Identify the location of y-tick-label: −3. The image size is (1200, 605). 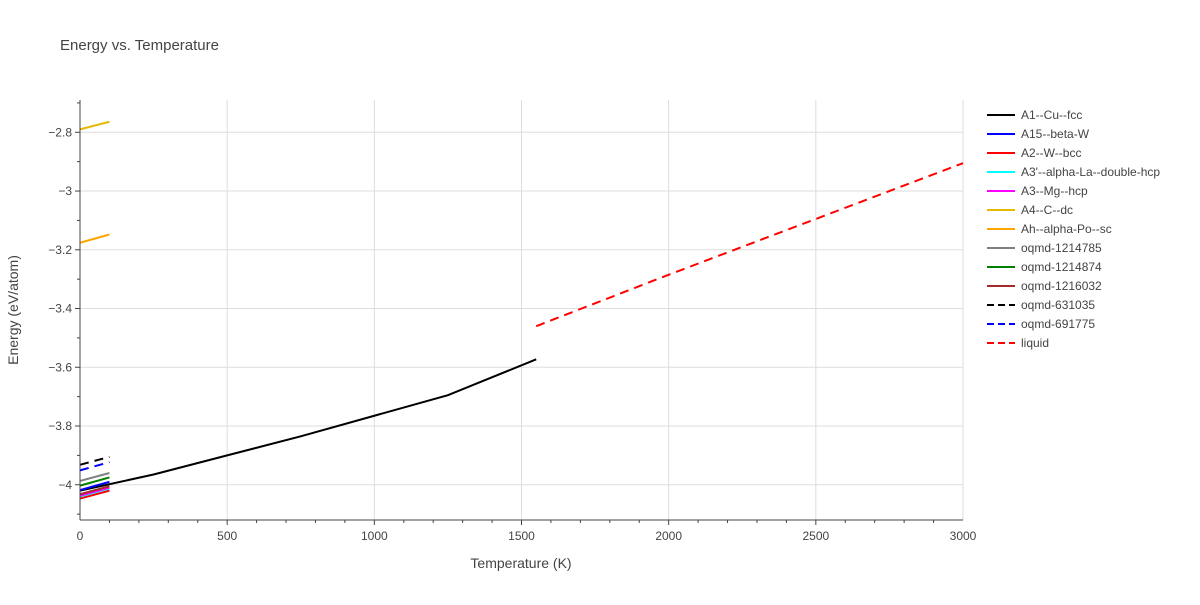
(65, 191).